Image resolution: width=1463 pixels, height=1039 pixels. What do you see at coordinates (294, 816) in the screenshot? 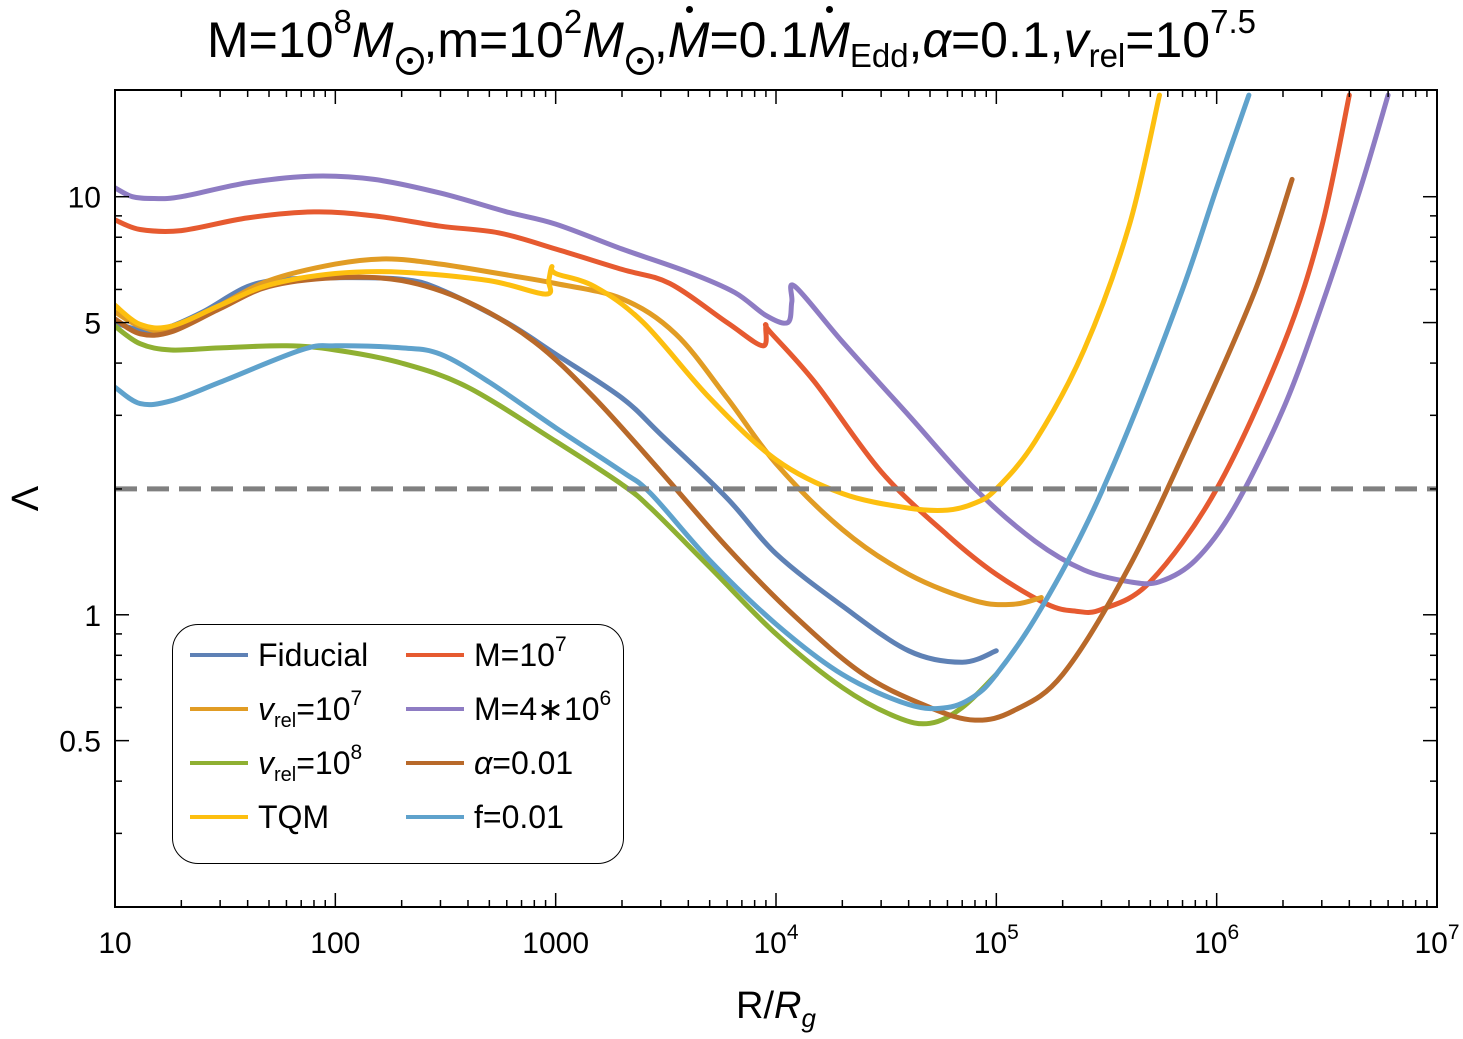
I see `legend-label: TQM` at bounding box center [294, 816].